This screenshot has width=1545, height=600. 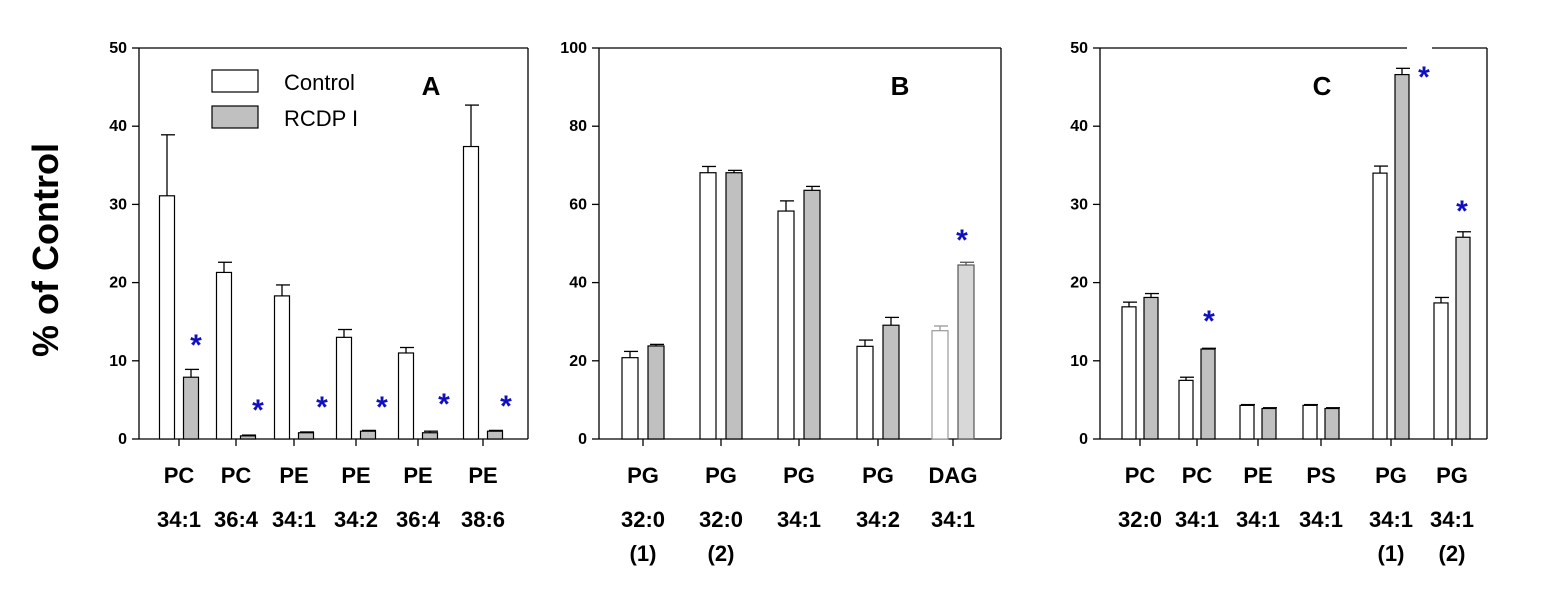 I want to click on x-category-label: (2), so click(x=721, y=553).